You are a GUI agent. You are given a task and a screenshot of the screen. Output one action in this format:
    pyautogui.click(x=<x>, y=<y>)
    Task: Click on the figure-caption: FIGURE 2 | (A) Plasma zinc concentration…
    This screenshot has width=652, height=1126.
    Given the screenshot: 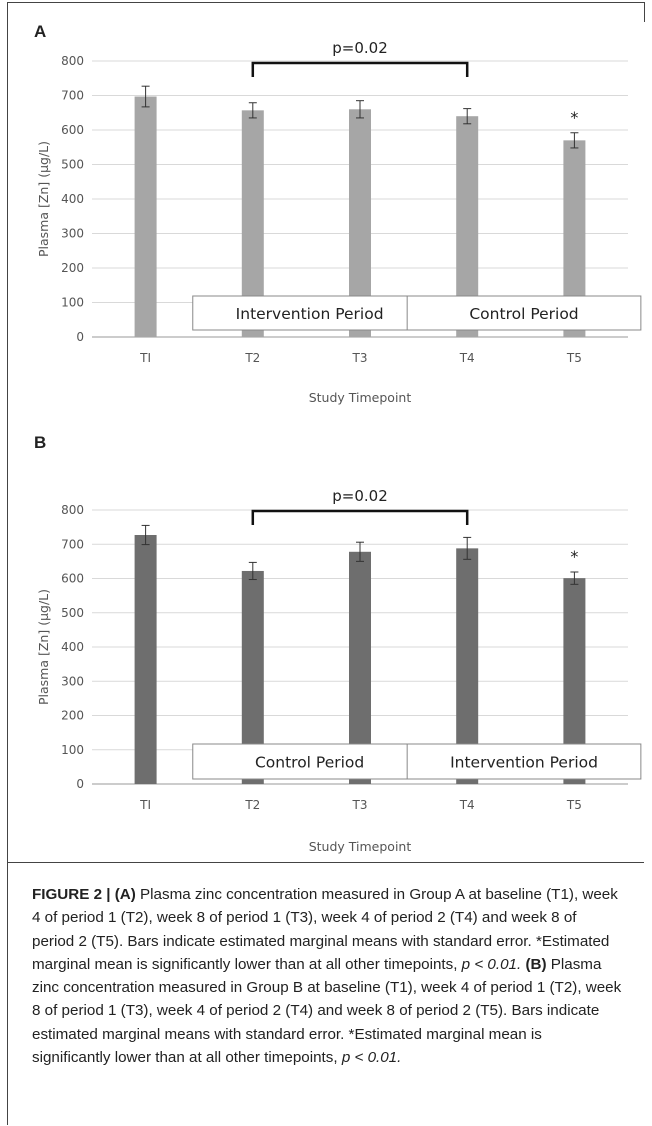 What is the action you would take?
    pyautogui.click(x=327, y=976)
    